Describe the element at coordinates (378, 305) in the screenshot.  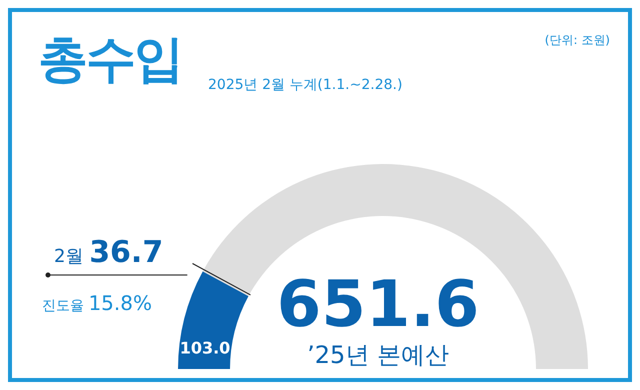
I see `text: 651.6` at that location.